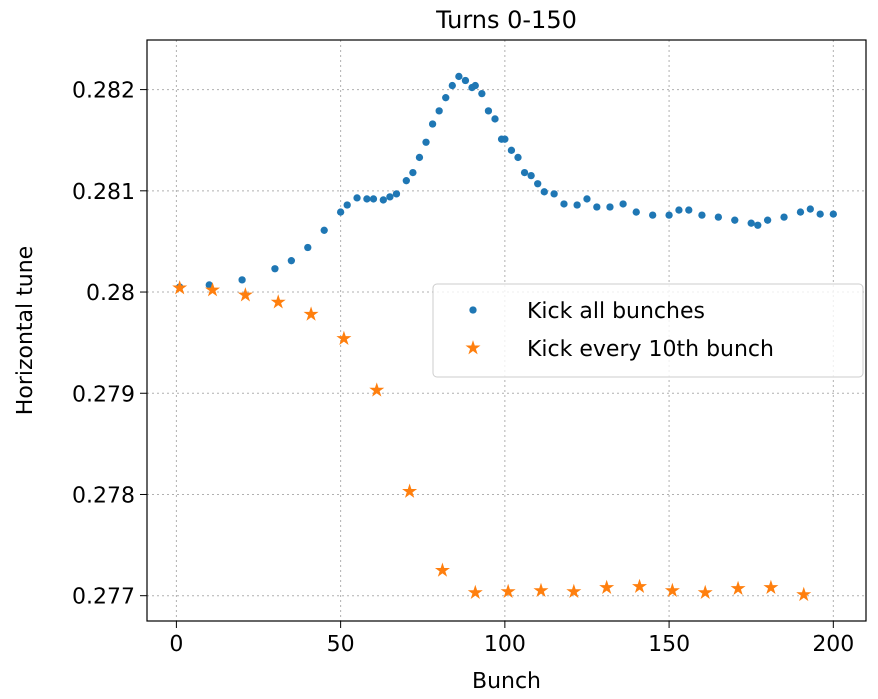  What do you see at coordinates (176, 644) in the screenshot?
I see `x-tick-label: 0` at bounding box center [176, 644].